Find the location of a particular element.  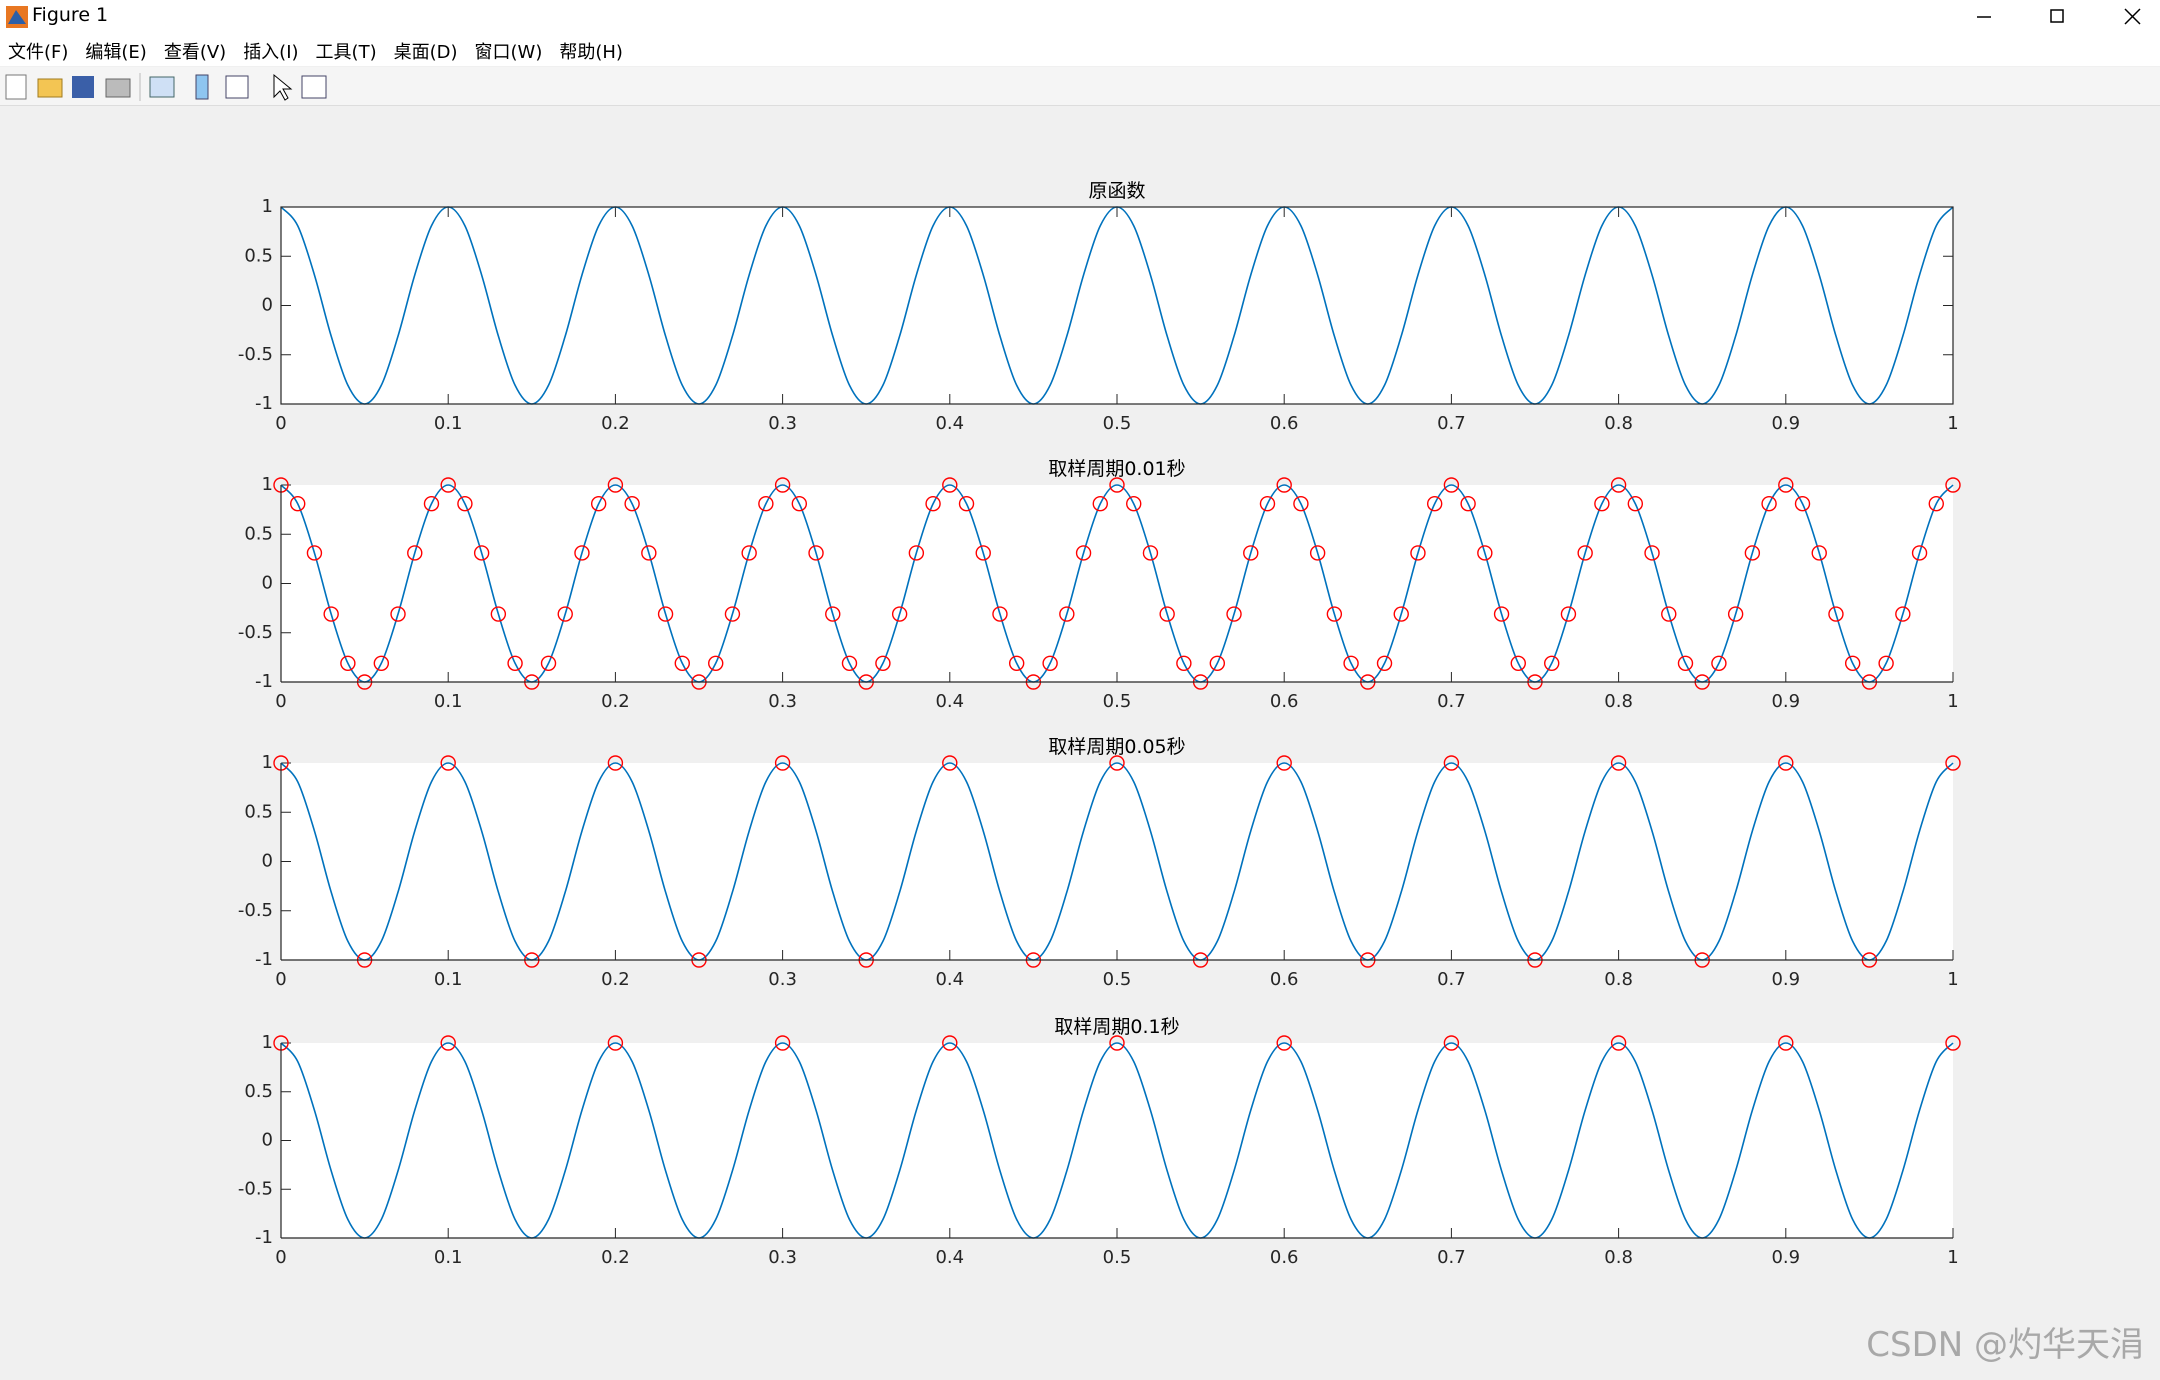

chart-title: 取样周期0.05秒 is located at coordinates (1116, 747).